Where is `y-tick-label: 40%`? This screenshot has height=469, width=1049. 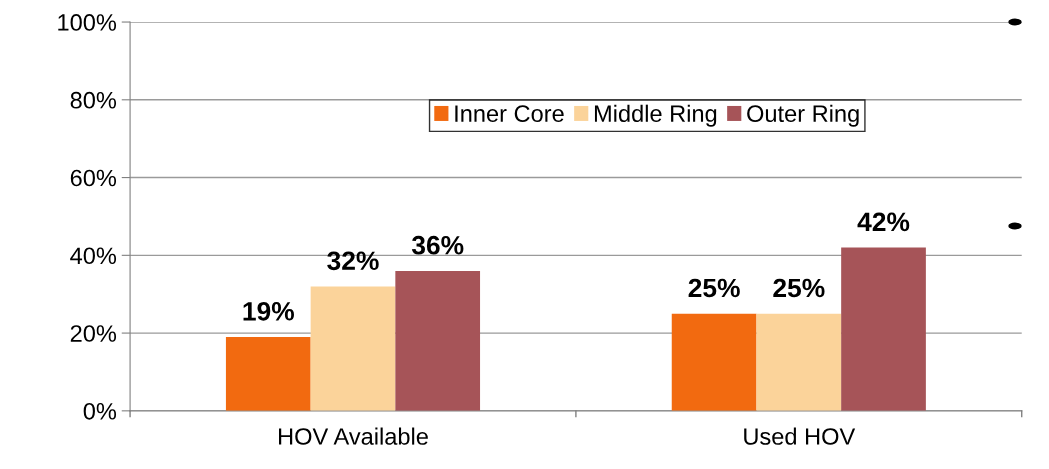
y-tick-label: 40% is located at coordinates (93, 256).